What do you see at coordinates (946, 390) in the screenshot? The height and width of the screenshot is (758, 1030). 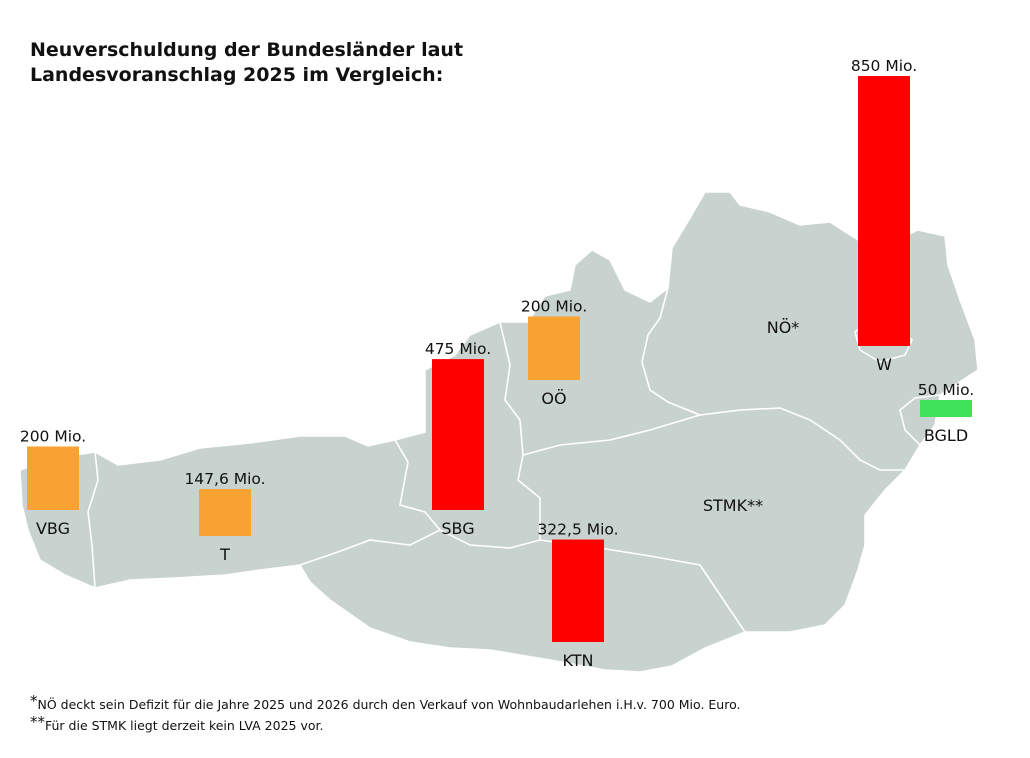 I see `value-label-bgld: 50 Mio.` at bounding box center [946, 390].